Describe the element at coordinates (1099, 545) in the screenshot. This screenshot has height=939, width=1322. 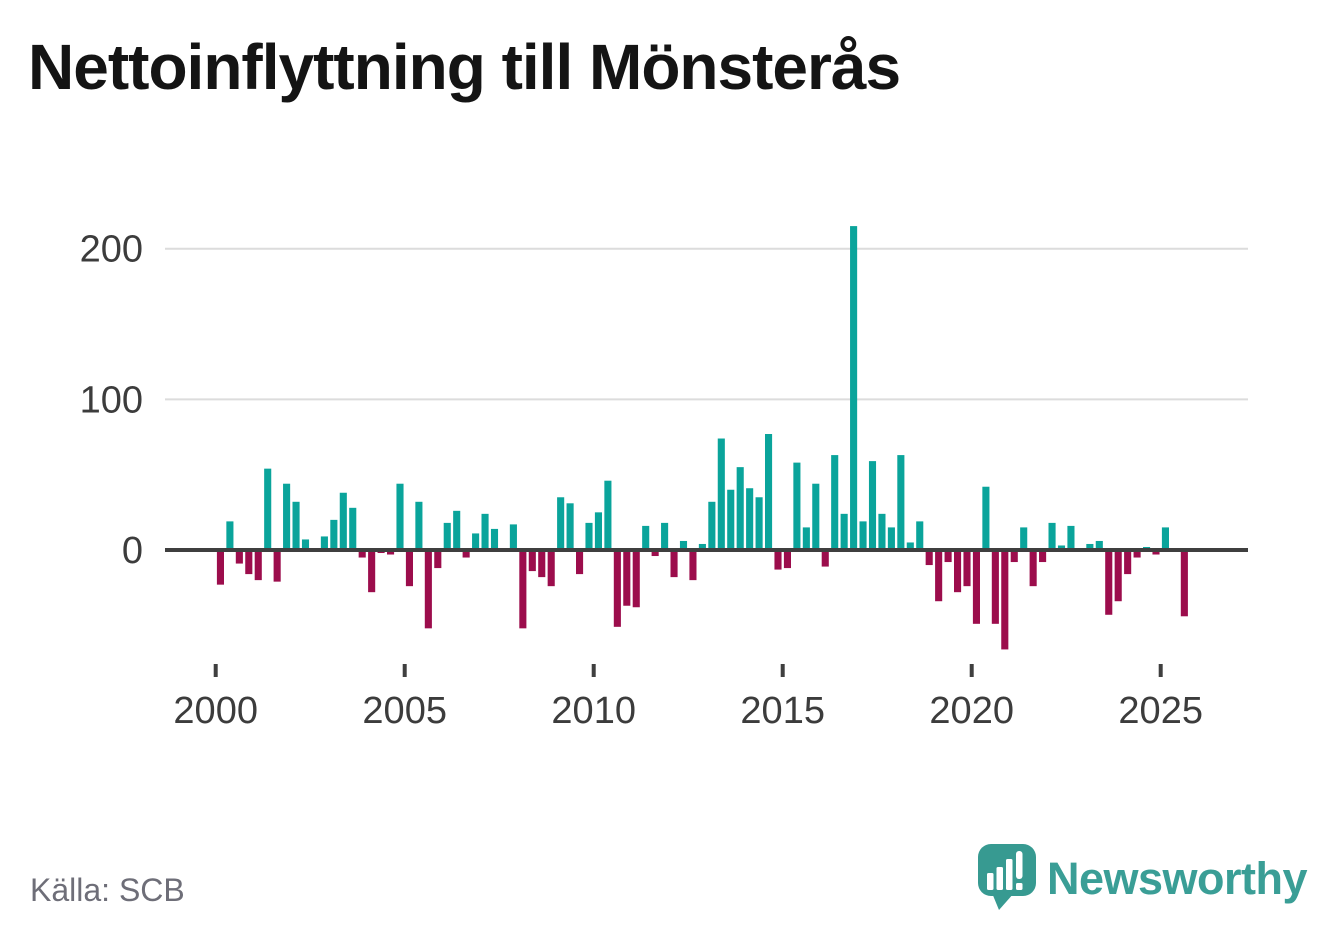
I see `bar-2023K2` at that location.